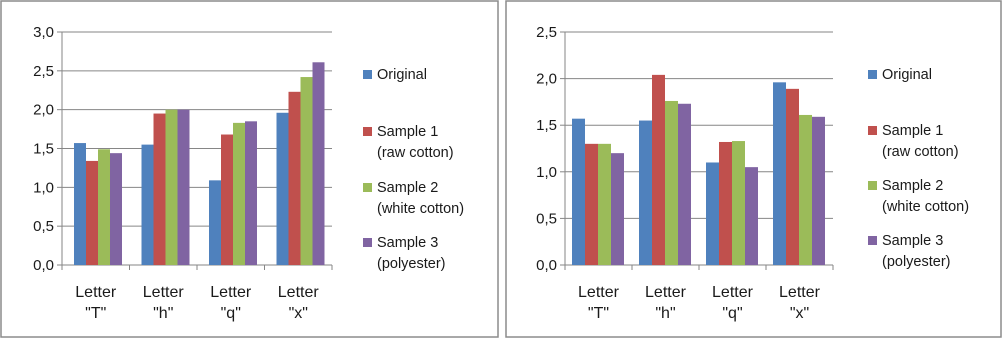 Image resolution: width=1002 pixels, height=338 pixels. I want to click on y-tick-label: 3,0, so click(43, 32).